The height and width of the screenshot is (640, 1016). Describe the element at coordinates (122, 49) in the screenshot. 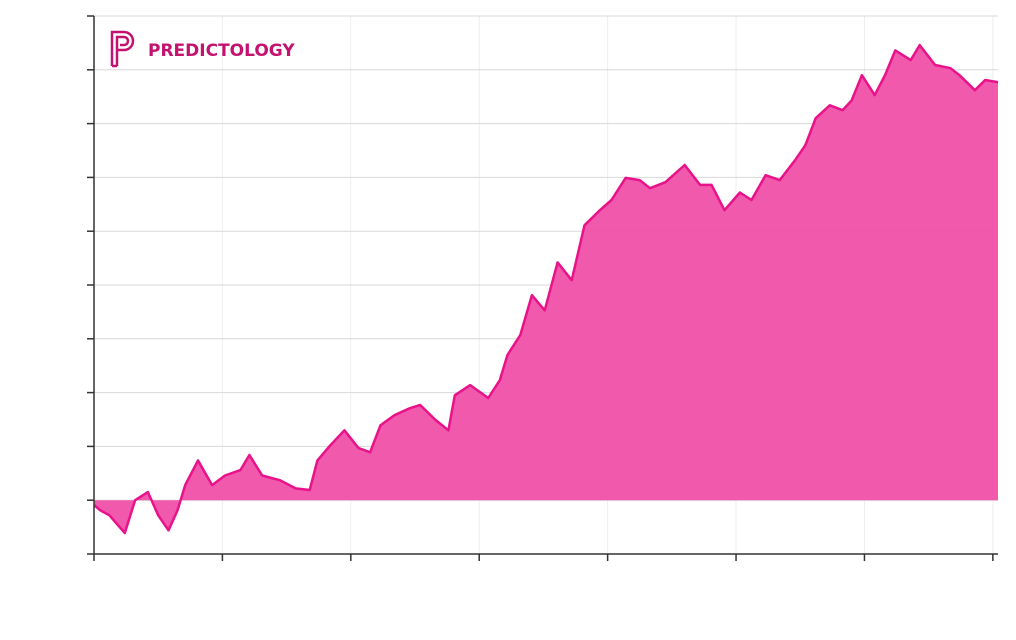

I see `logo-icon` at that location.